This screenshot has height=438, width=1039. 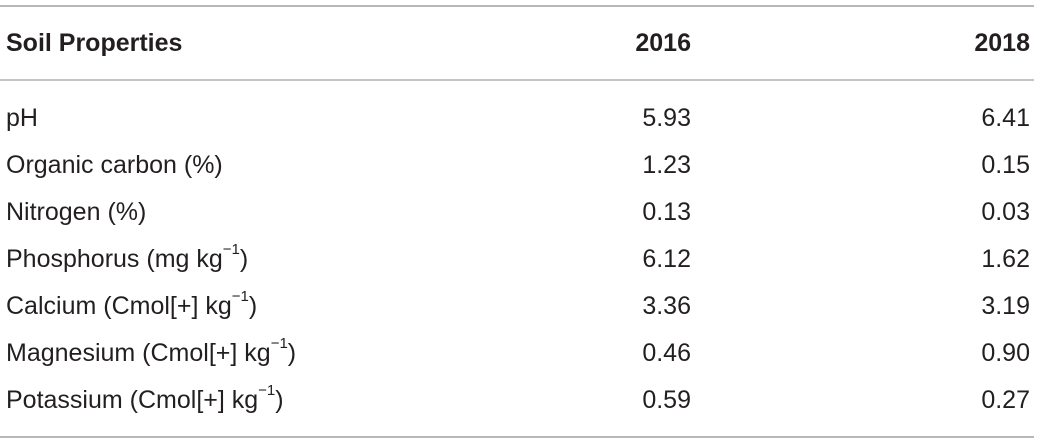 I want to click on table-row: Organic carbon (%) 1.23 0.15, so click(x=517, y=165).